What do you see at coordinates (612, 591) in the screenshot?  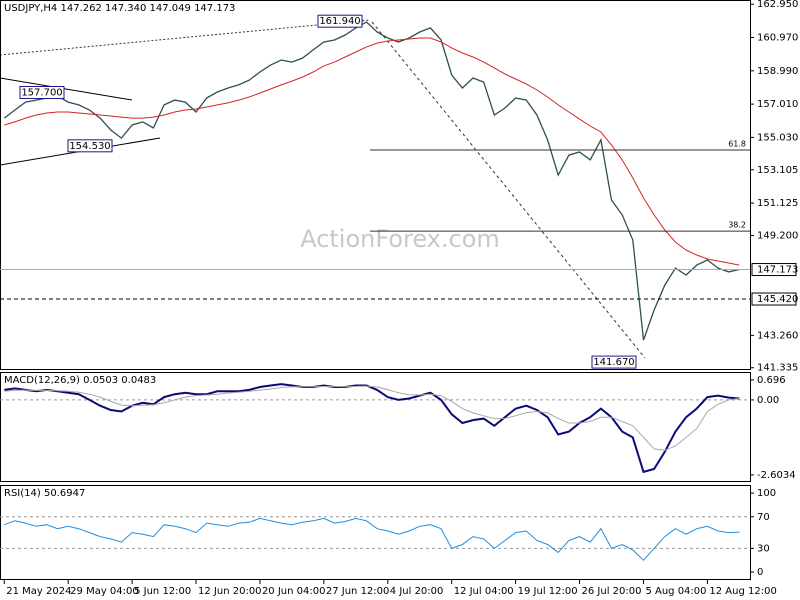 I see `x-tick-label: 26 Jul 20:00` at bounding box center [612, 591].